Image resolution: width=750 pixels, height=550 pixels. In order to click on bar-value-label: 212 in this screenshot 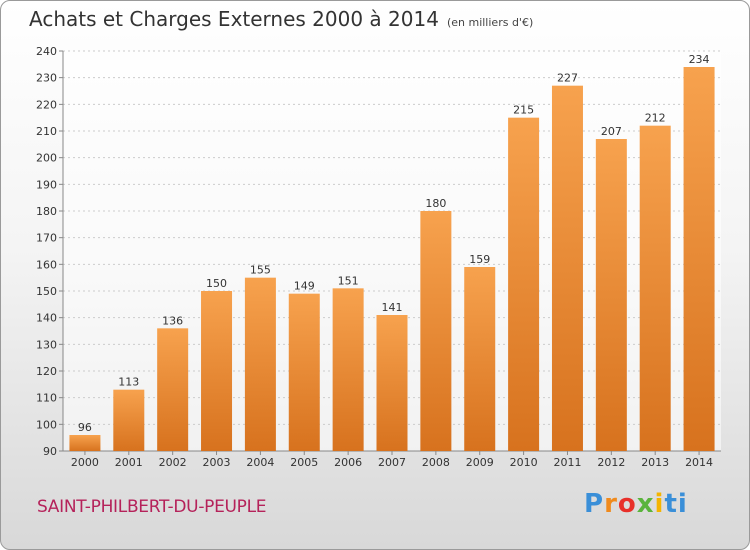, I will do `click(655, 118)`.